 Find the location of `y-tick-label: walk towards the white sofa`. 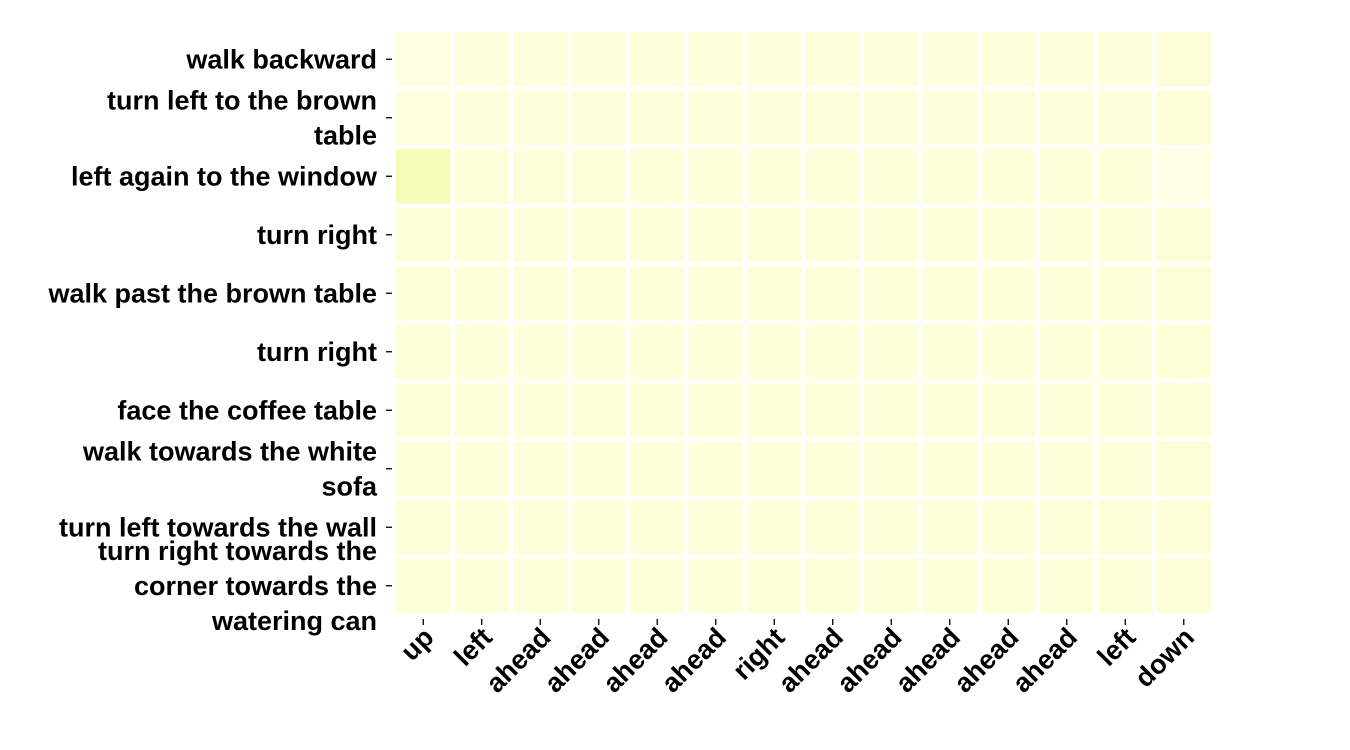

y-tick-label: walk towards the white sofa is located at coordinates (230, 468).